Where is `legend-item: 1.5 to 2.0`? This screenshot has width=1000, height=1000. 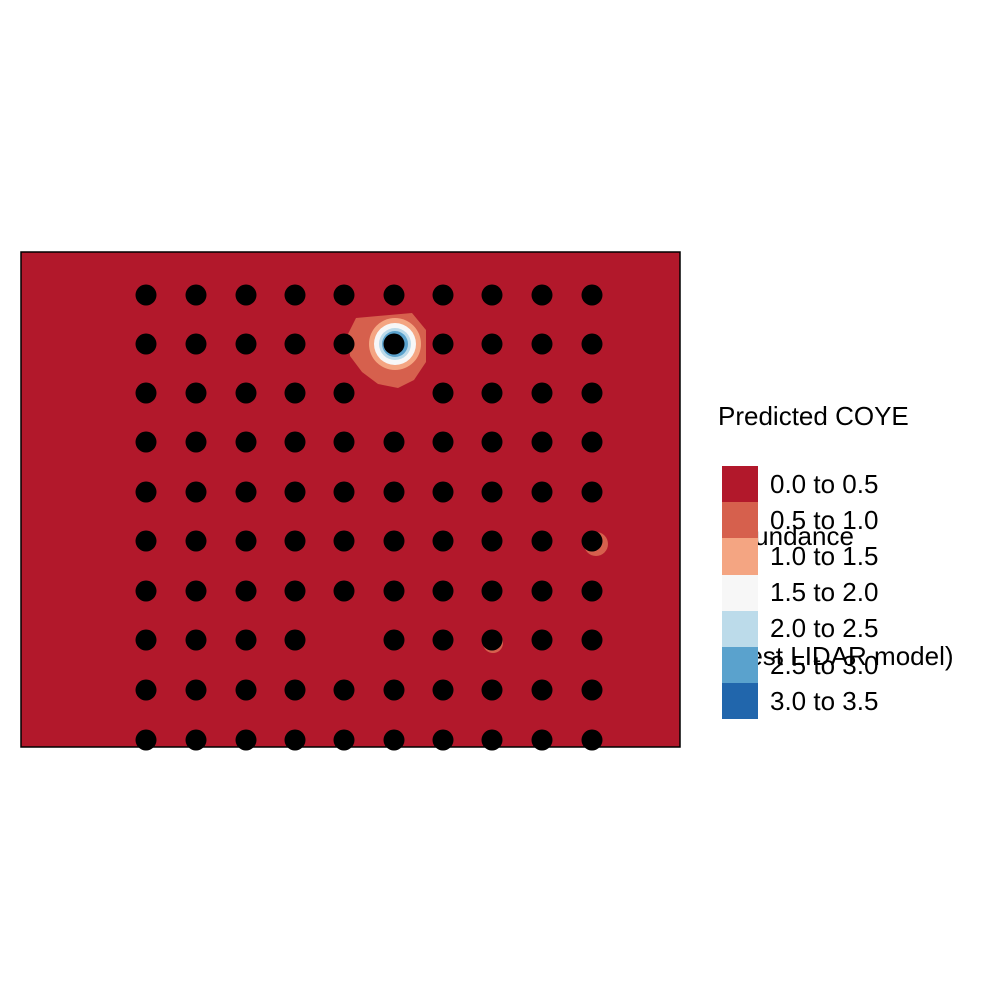 legend-item: 1.5 to 2.0 is located at coordinates (800, 592).